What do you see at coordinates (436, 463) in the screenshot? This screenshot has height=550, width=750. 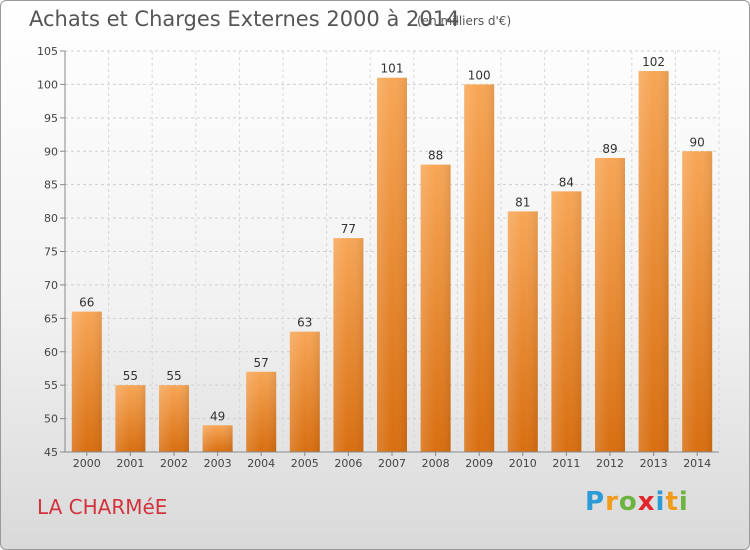 I see `x-tick-label: 2008` at bounding box center [436, 463].